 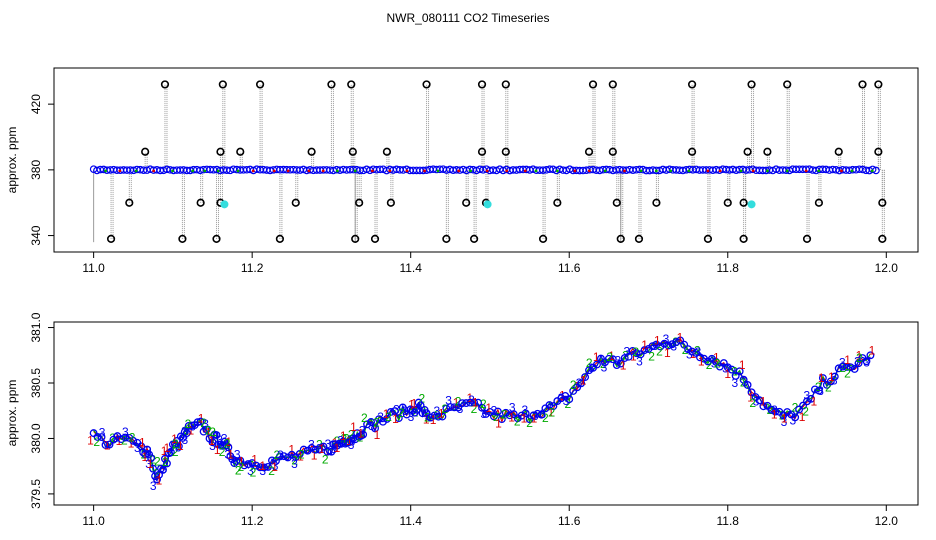 I want to click on top-y-axis: 340 380 420, so click(x=41, y=170).